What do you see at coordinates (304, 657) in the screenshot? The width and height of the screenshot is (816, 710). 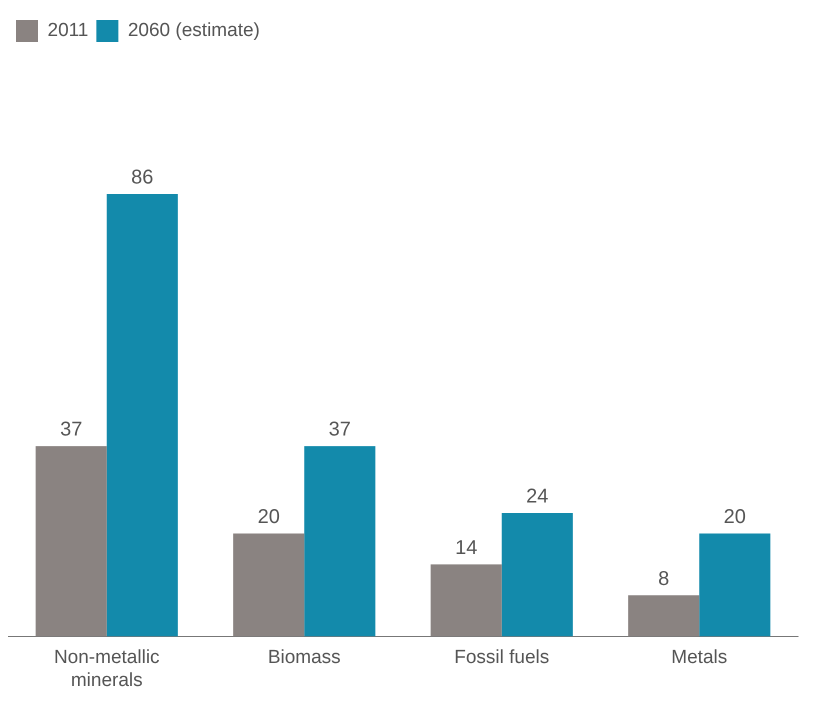 I see `x-tick-label: Biomass` at bounding box center [304, 657].